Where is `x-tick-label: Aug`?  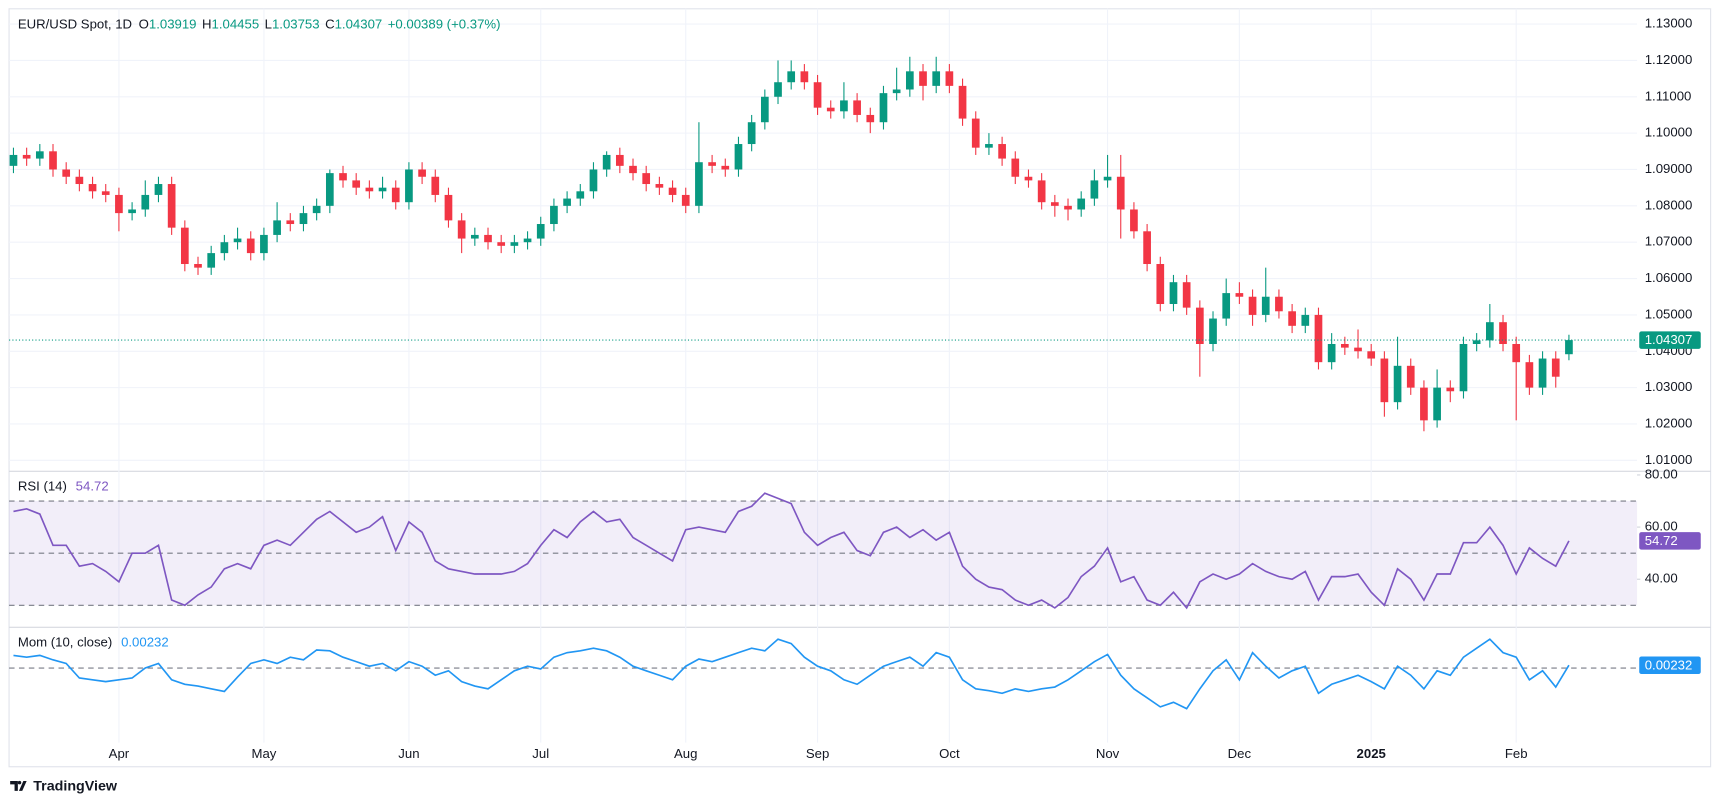 x-tick-label: Aug is located at coordinates (685, 753).